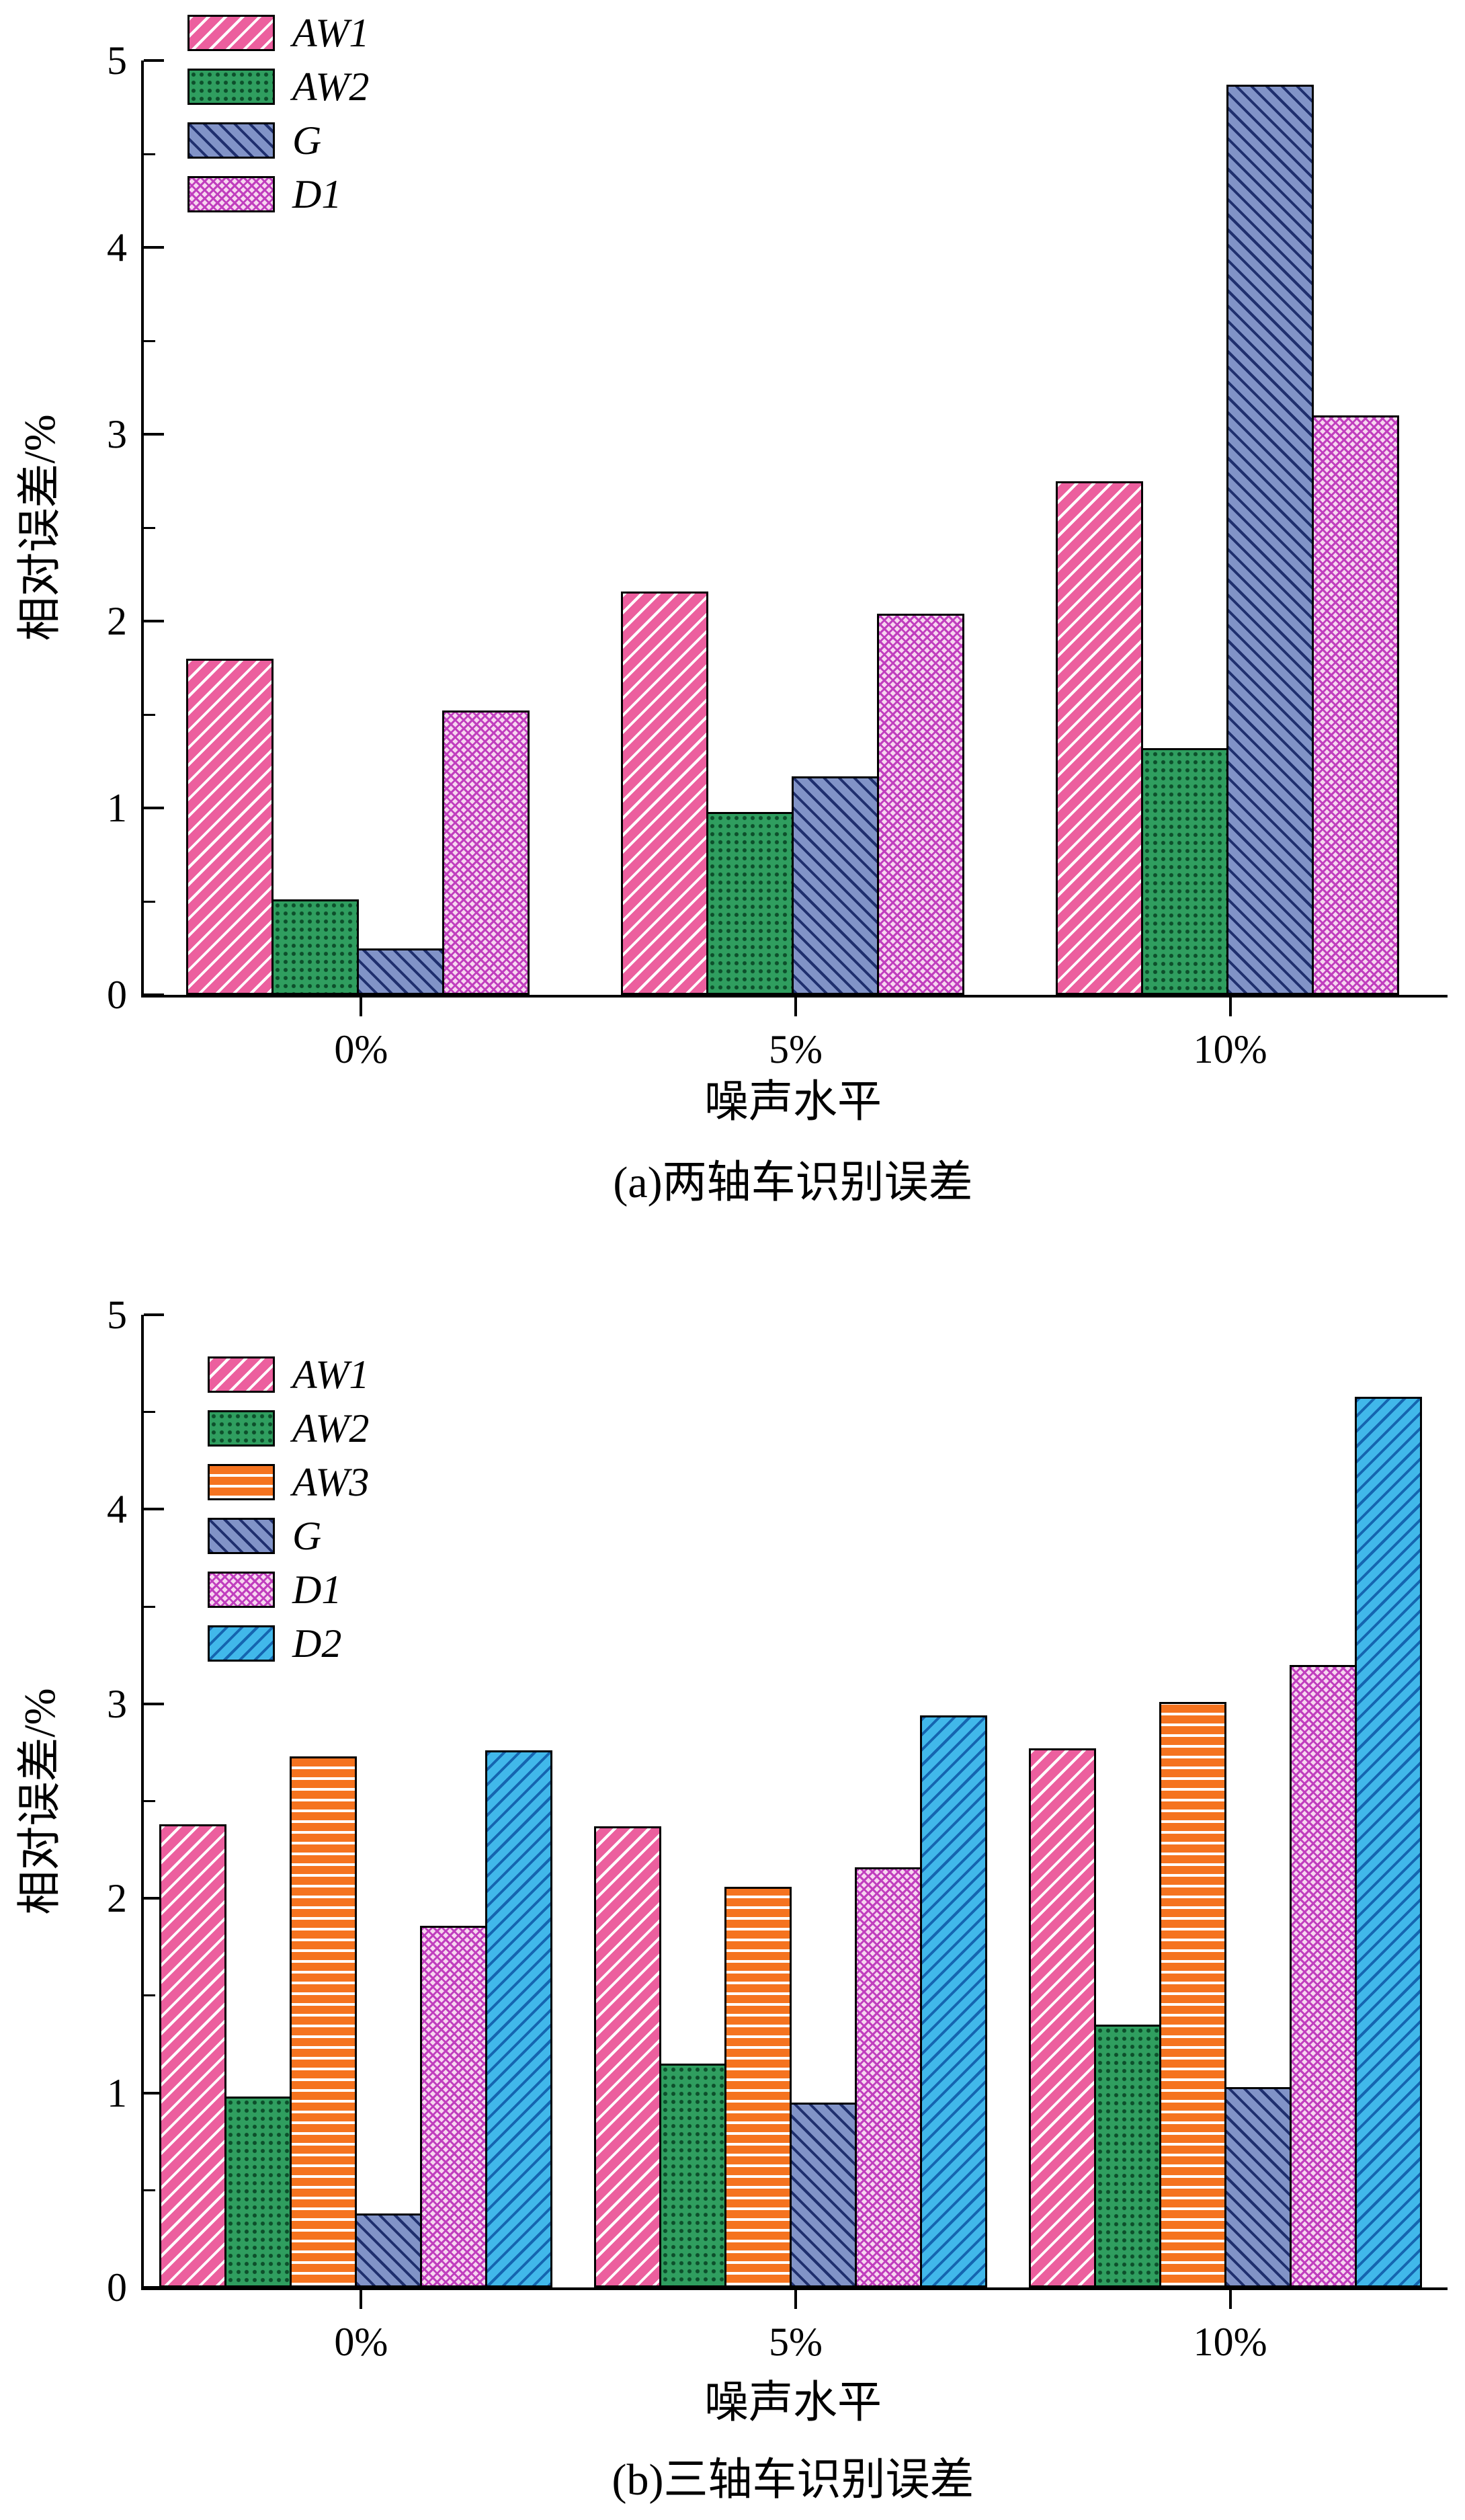 The image size is (1465, 2520). What do you see at coordinates (920, 804) in the screenshot?
I see `bar-d1-5pct` at bounding box center [920, 804].